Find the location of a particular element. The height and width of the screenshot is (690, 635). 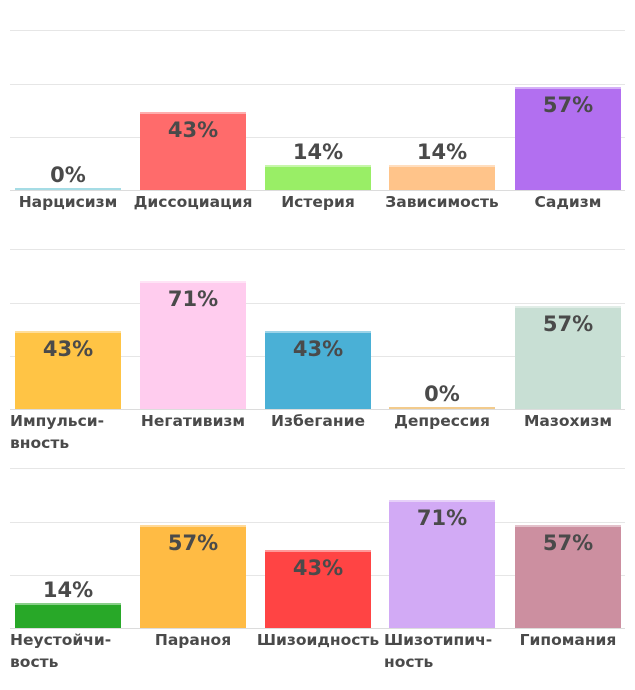

category-label: Гипомания is located at coordinates (568, 640).